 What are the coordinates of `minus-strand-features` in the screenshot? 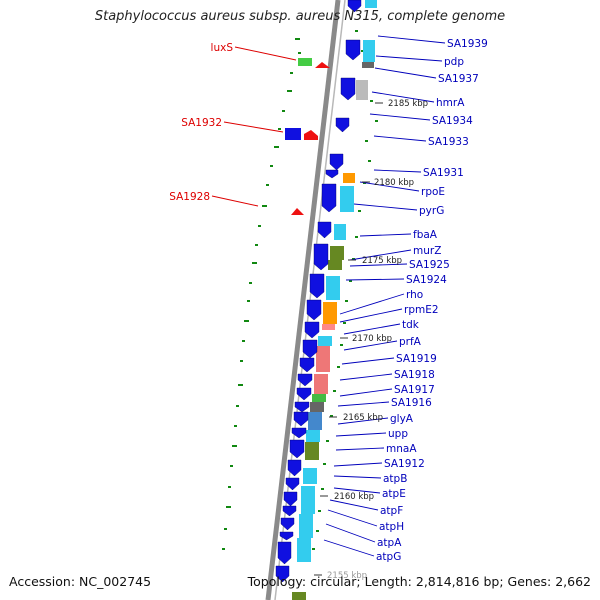 It's located at (307, 136).